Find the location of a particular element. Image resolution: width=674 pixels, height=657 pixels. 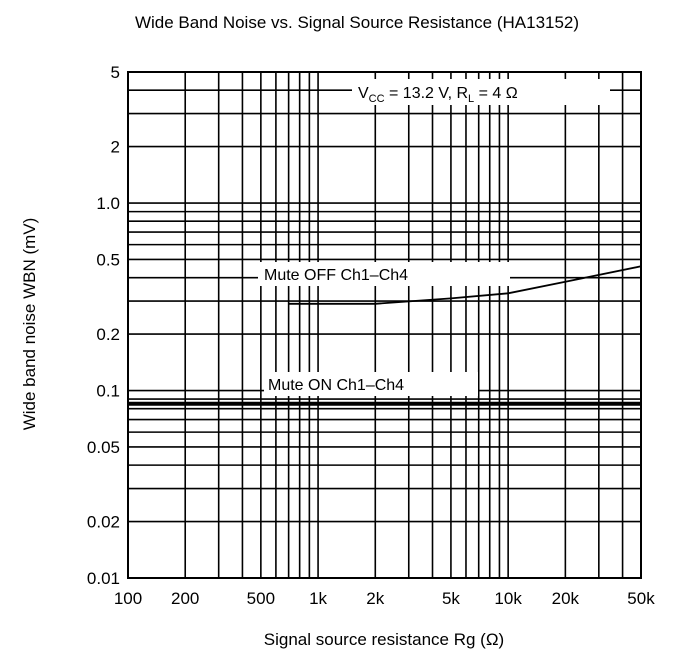

x-tick-label: 20k is located at coordinates (566, 598).